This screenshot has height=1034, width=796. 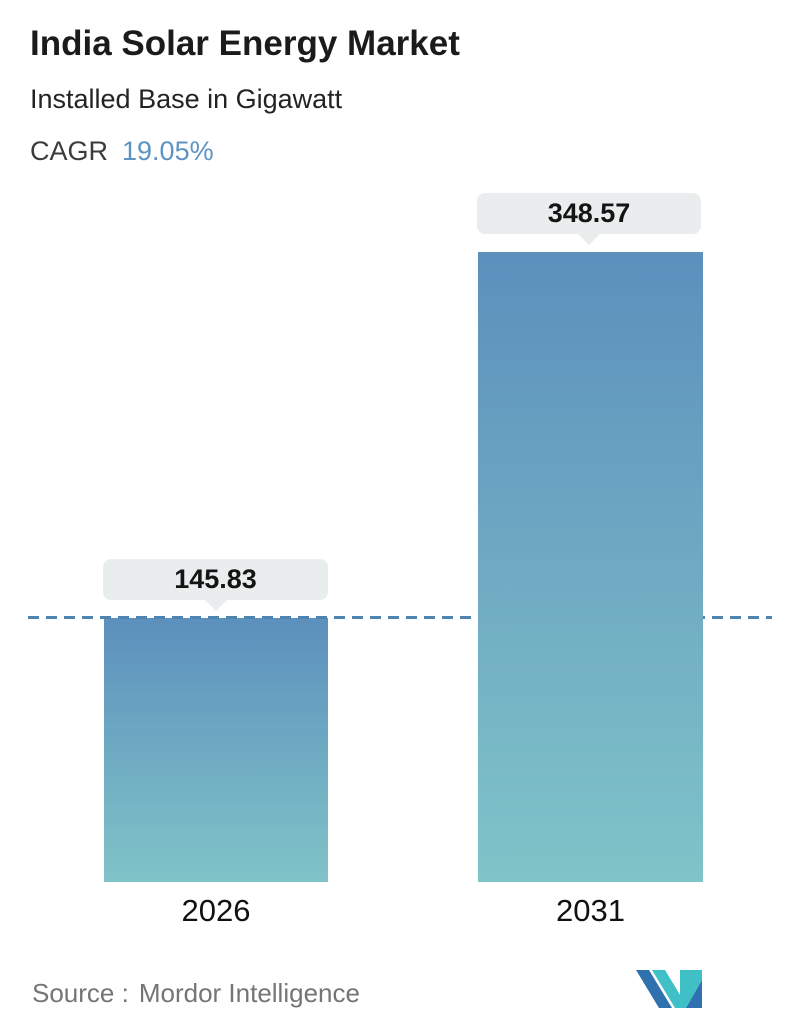 I want to click on value-tooltip-2031: 348.57, so click(x=589, y=213).